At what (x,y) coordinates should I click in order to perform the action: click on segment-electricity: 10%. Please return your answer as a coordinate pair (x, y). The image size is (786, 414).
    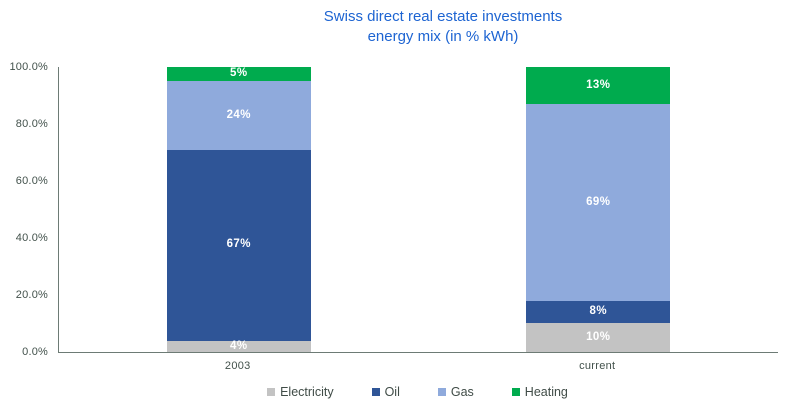
    Looking at the image, I should click on (598, 337).